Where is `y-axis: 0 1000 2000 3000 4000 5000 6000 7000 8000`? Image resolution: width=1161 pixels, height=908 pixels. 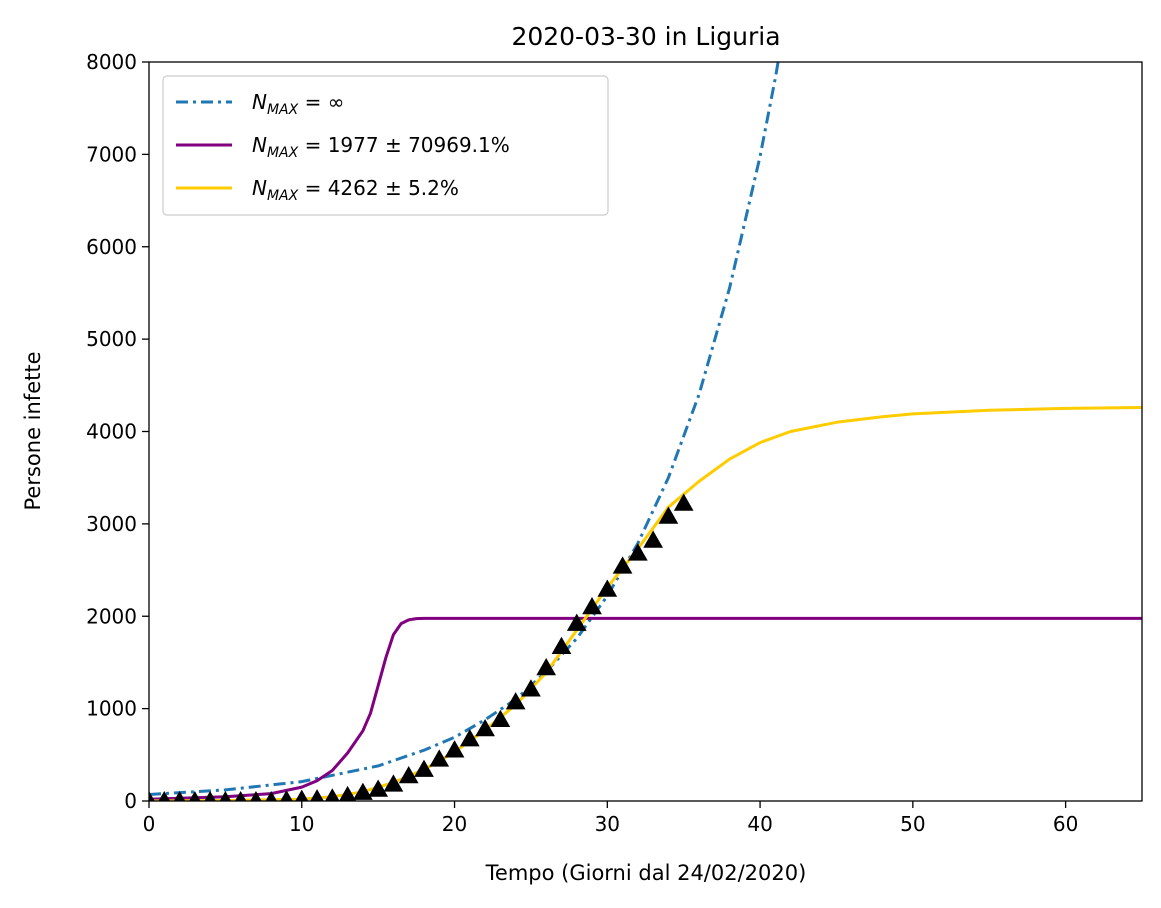 y-axis: 0 1000 2000 3000 4000 5000 6000 7000 8000 is located at coordinates (117, 431).